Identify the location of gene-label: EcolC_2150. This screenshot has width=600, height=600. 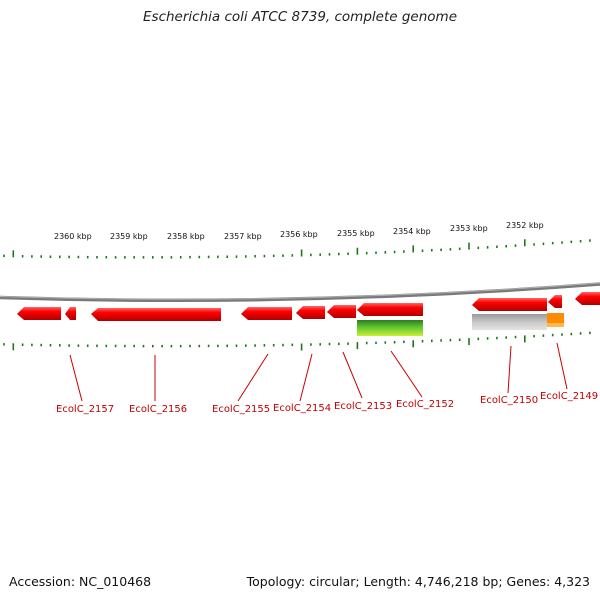
(509, 400).